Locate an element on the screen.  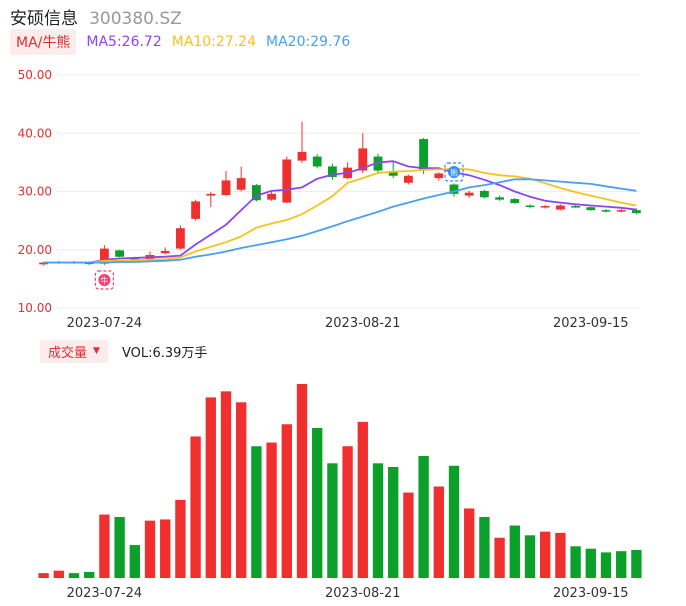
stock-header: 安硕信息 300380.SZ is located at coordinates (96, 16).